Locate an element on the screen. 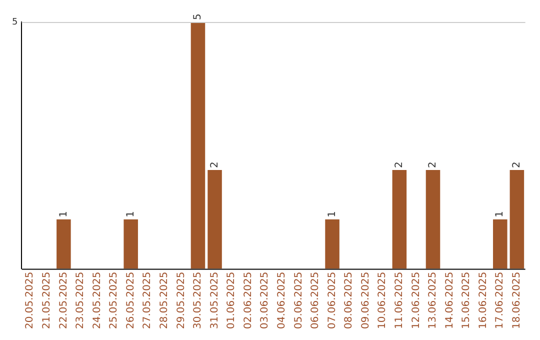 This screenshot has width=540, height=340. x-tick-label: 31.05.2025 is located at coordinates (214, 301).